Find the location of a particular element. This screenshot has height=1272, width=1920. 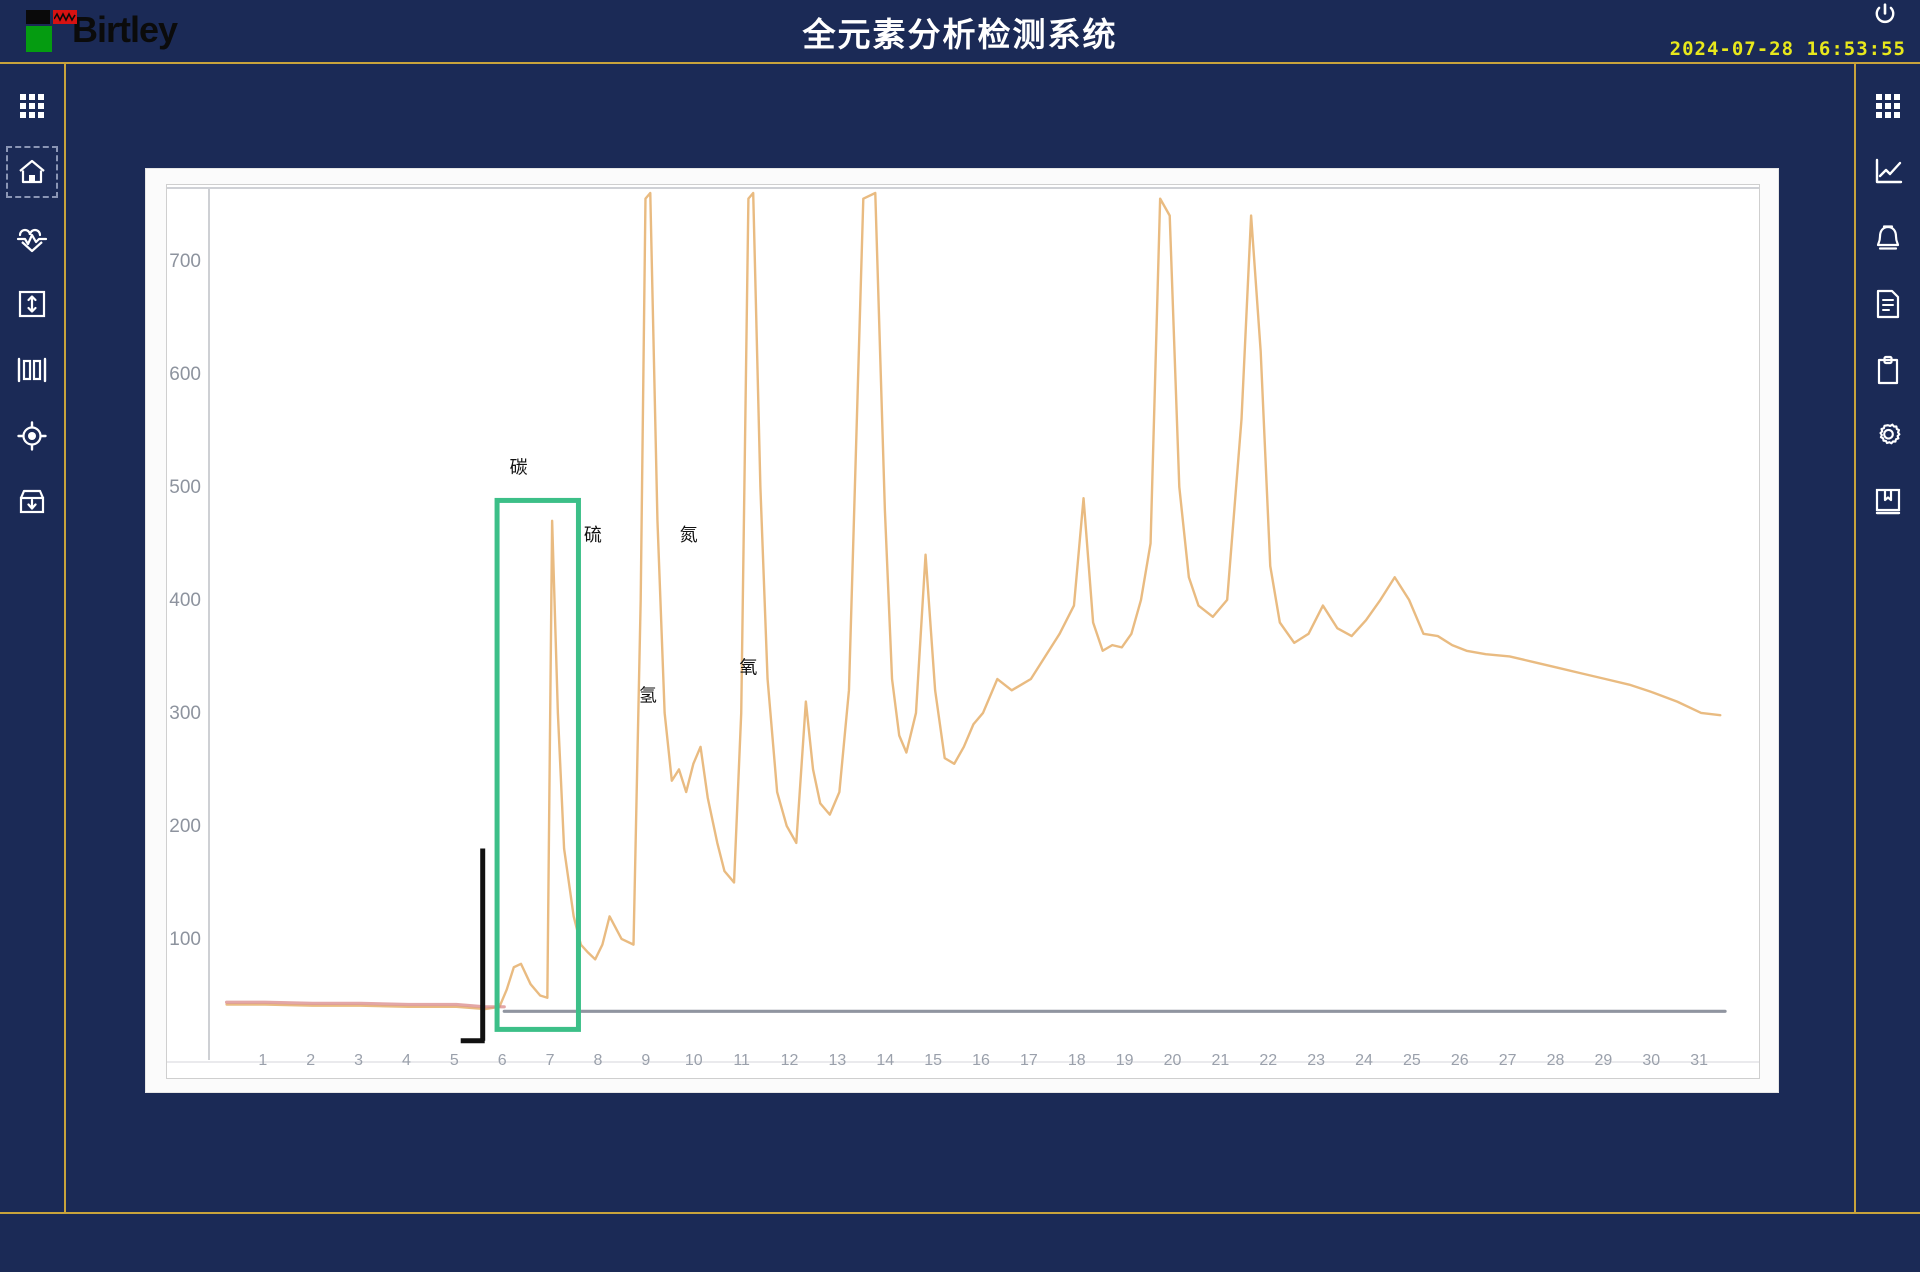

peak-label-hydrogen: 氢 is located at coordinates (648, 696).